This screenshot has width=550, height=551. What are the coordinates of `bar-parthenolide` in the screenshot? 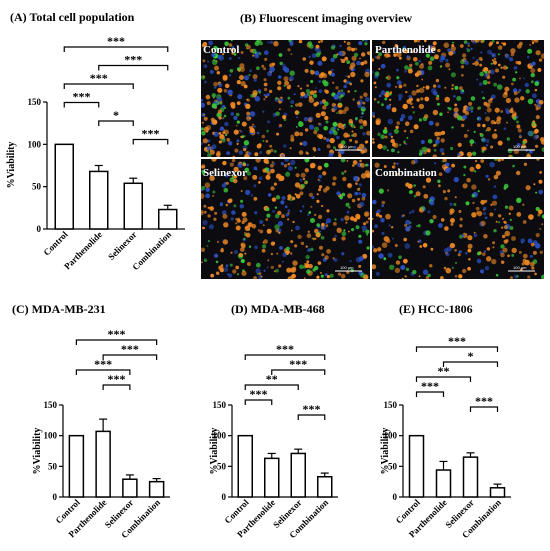 It's located at (99, 200).